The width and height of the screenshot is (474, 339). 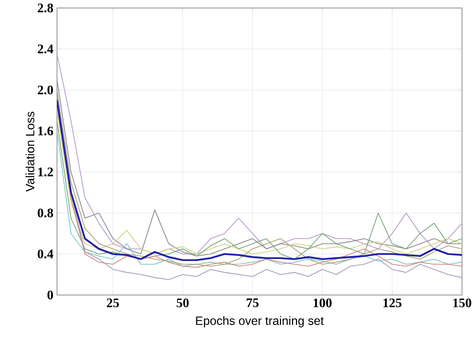 I want to click on x-tick-label: 100, so click(x=323, y=303).